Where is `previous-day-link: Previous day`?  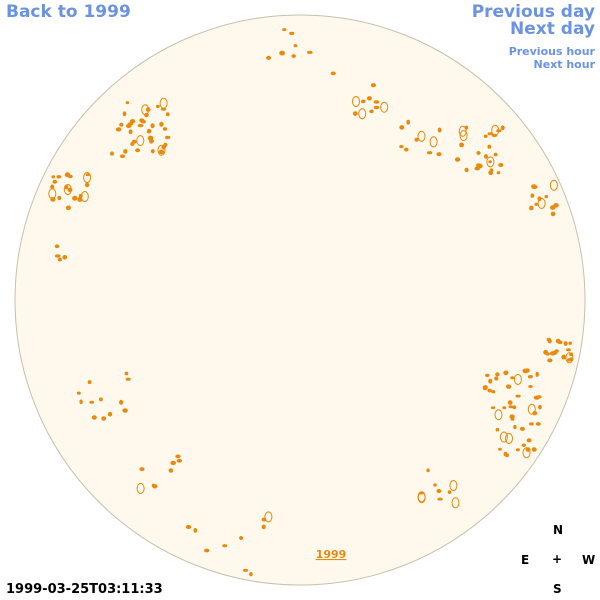
previous-day-link: Previous day is located at coordinates (533, 12).